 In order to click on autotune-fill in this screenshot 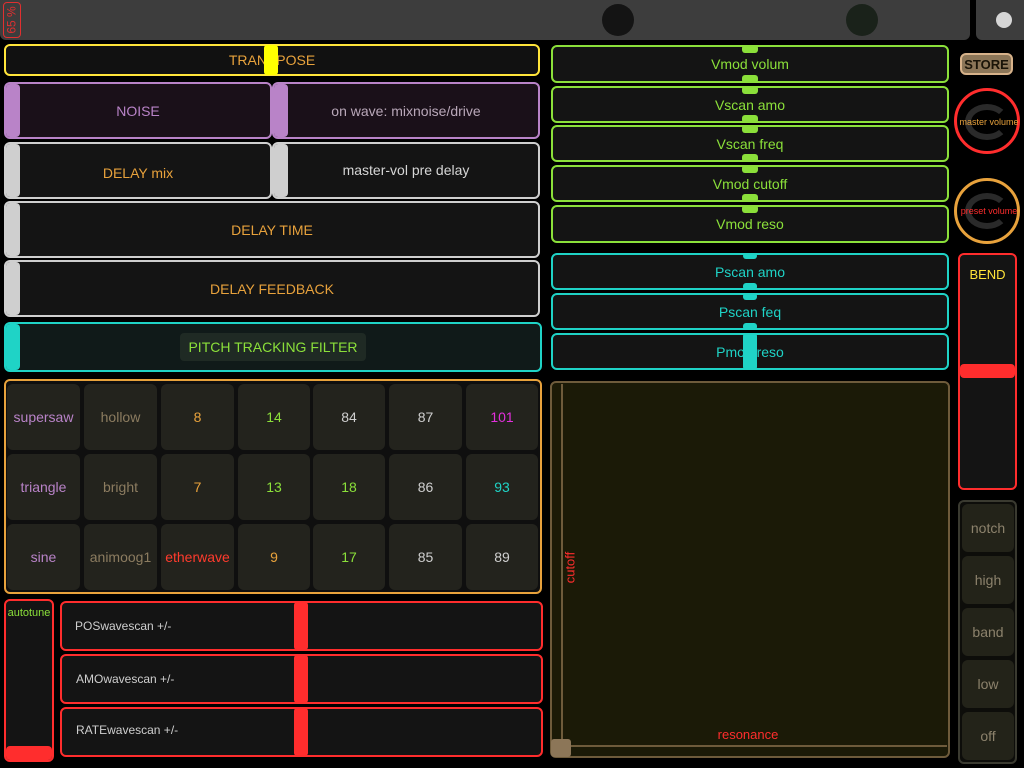, I will do `click(29, 753)`.